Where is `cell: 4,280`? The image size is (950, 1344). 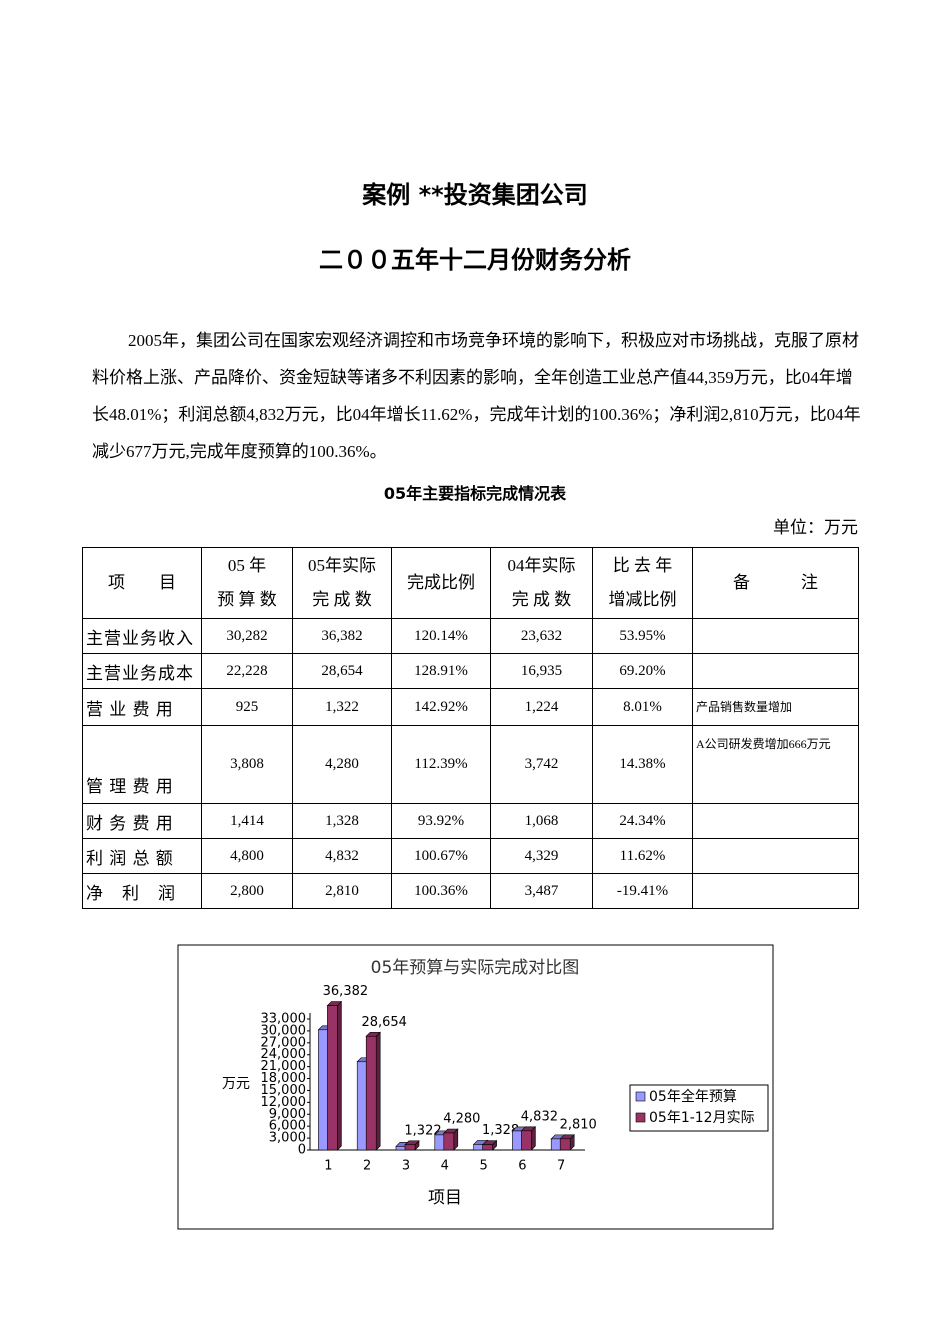
cell: 4,280 is located at coordinates (342, 764).